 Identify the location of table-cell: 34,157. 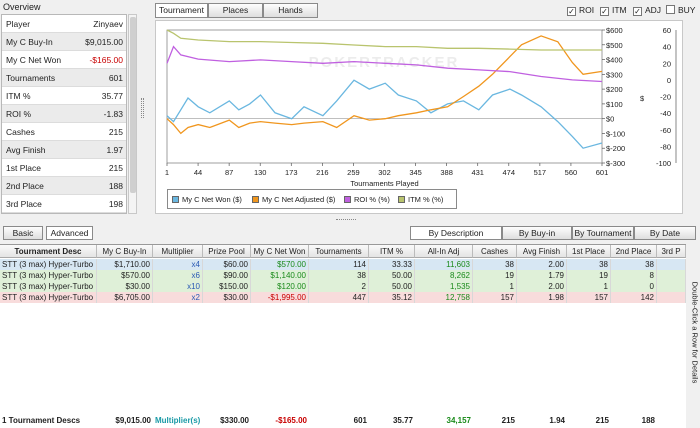
(458, 420).